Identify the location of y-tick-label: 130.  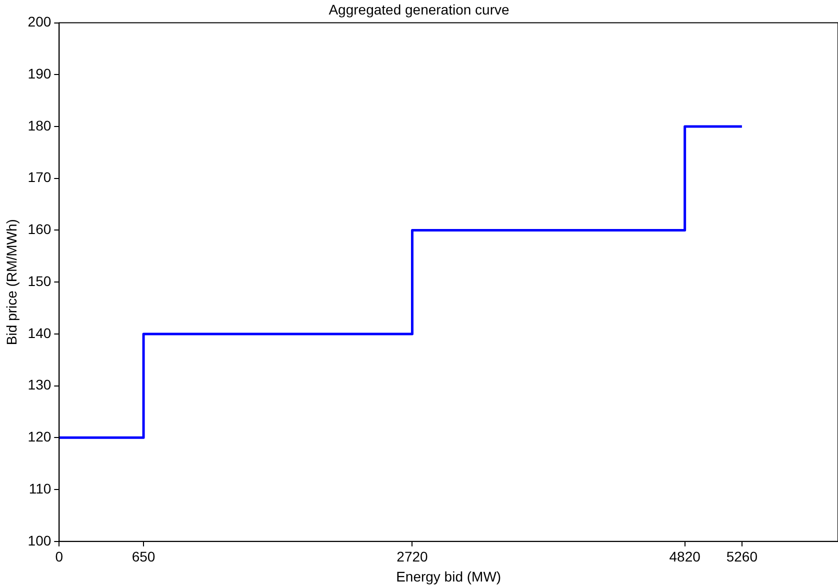
(40, 384).